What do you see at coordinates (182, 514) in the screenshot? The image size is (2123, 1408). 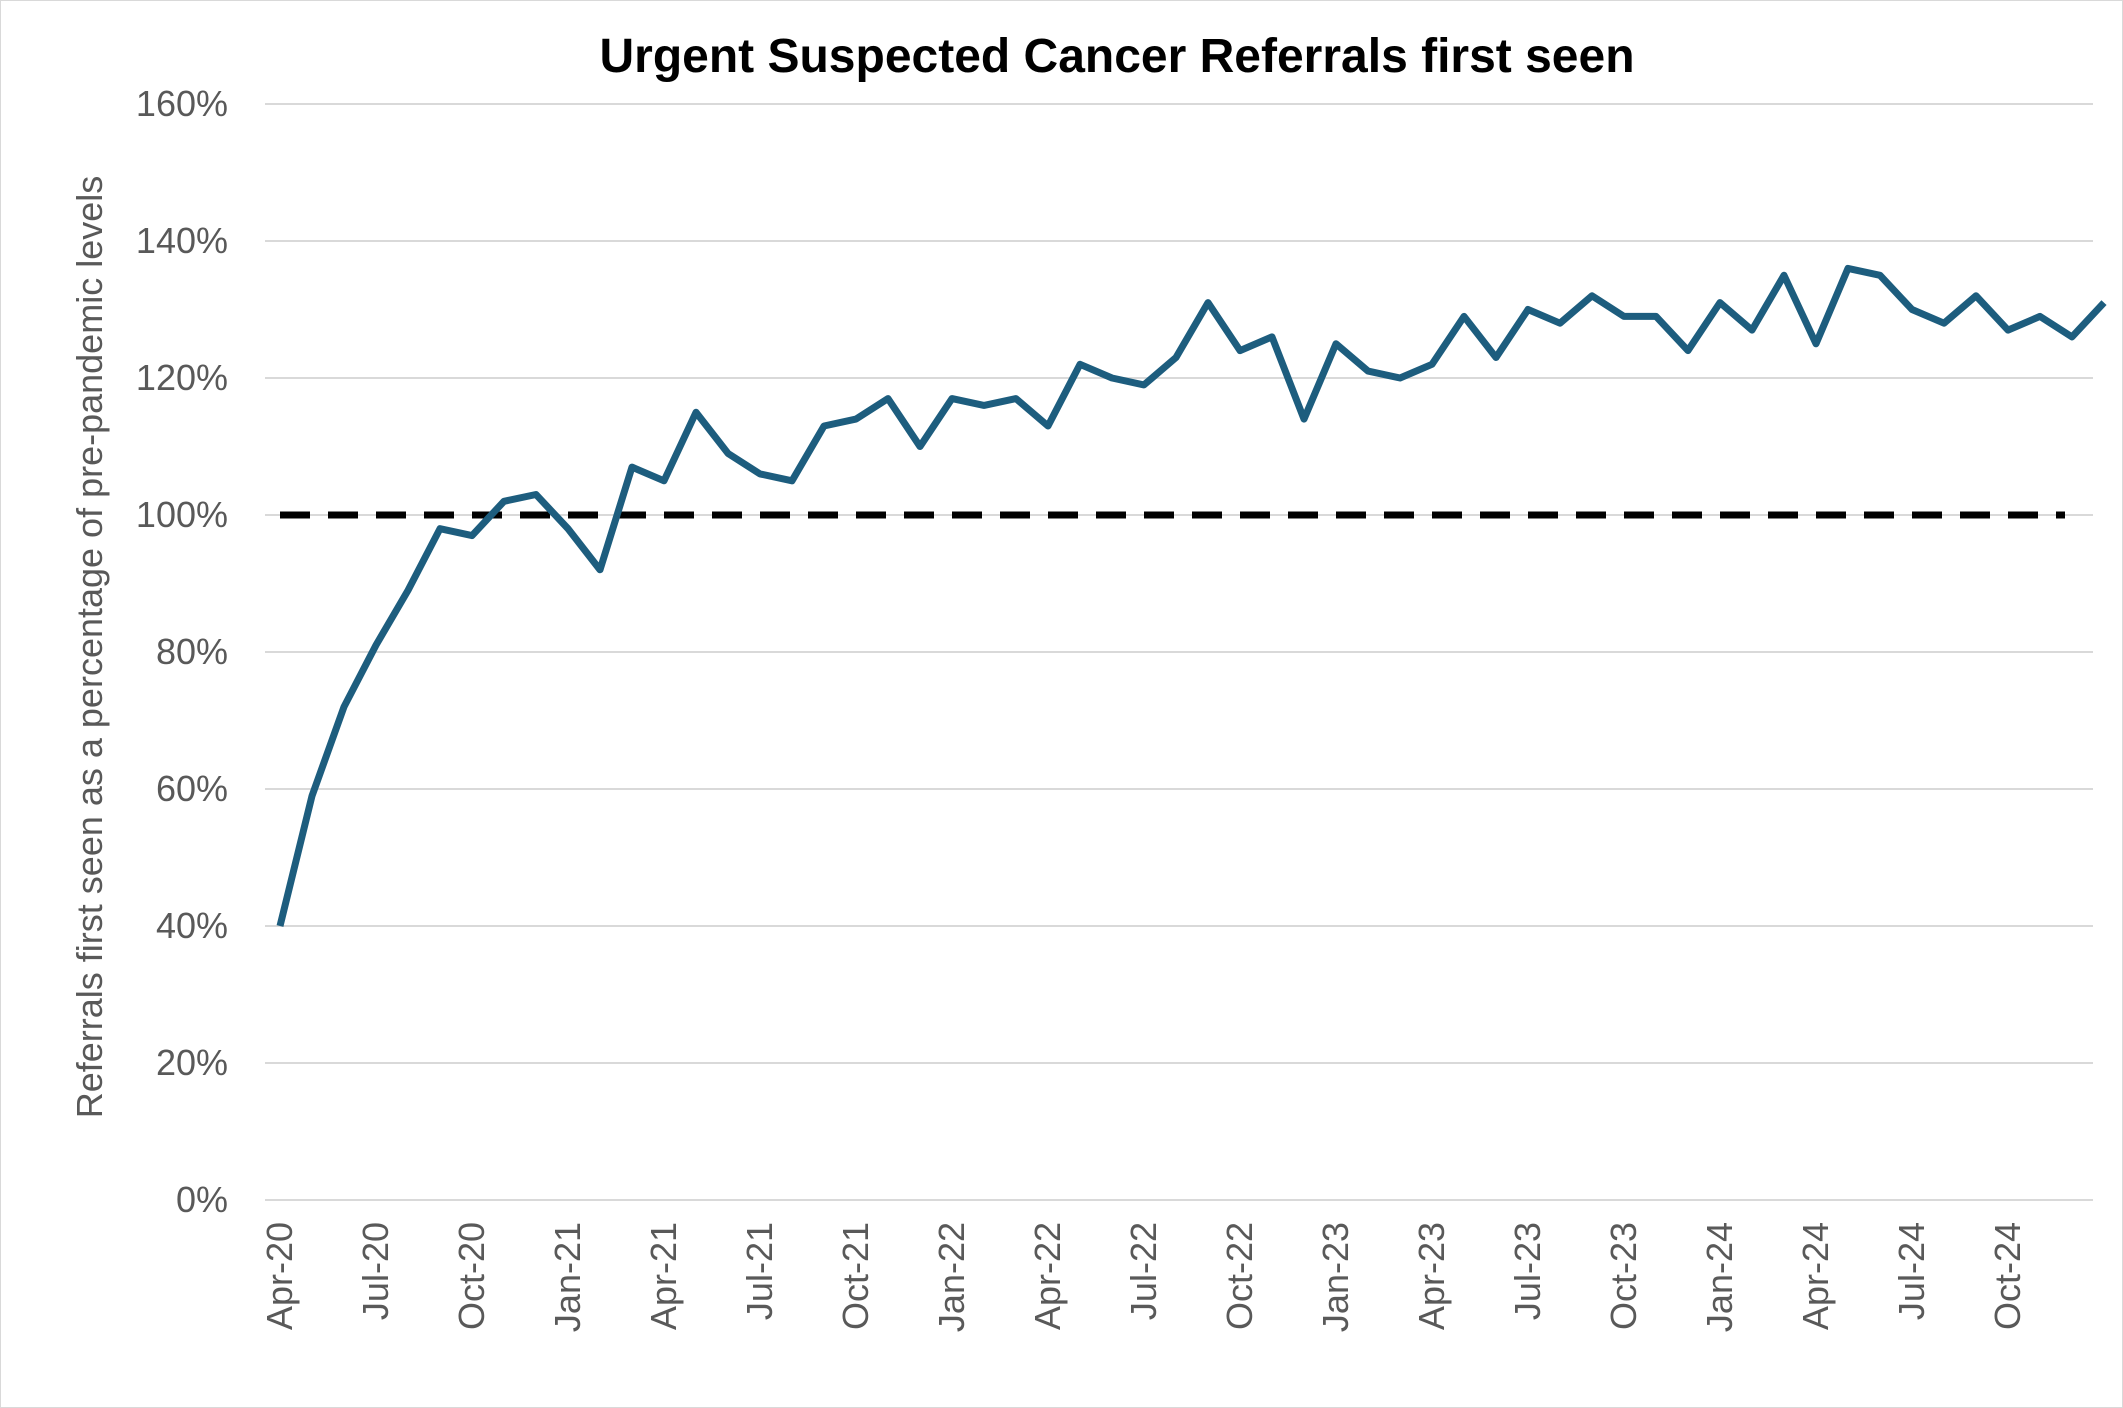 I see `y-tick-label: 100%` at bounding box center [182, 514].